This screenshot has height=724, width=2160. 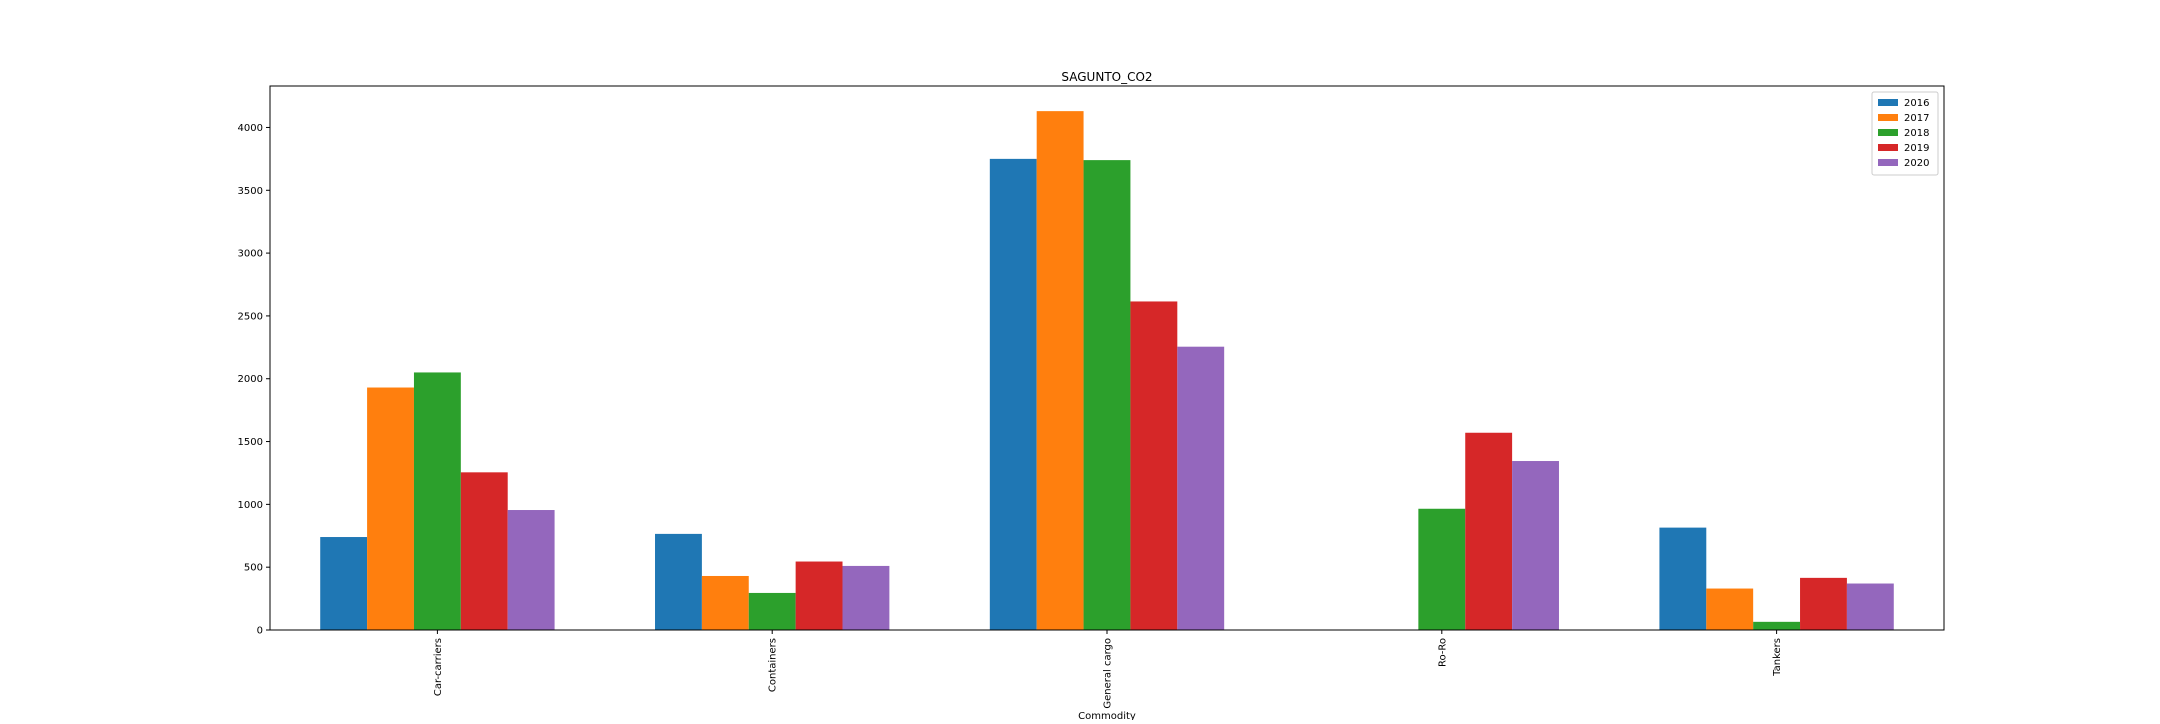 I want to click on y-axis: 0 500 1000 1500 2000 2500 3000 3500 4000, so click(x=254, y=380).